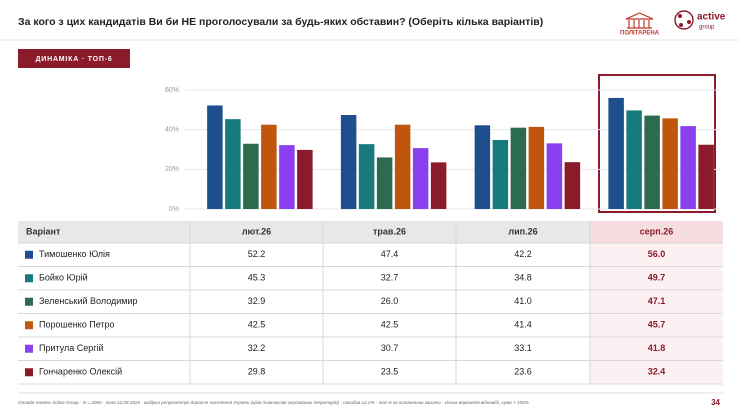  Describe the element at coordinates (172, 130) in the screenshot. I see `y-tick-label: 40%` at that location.